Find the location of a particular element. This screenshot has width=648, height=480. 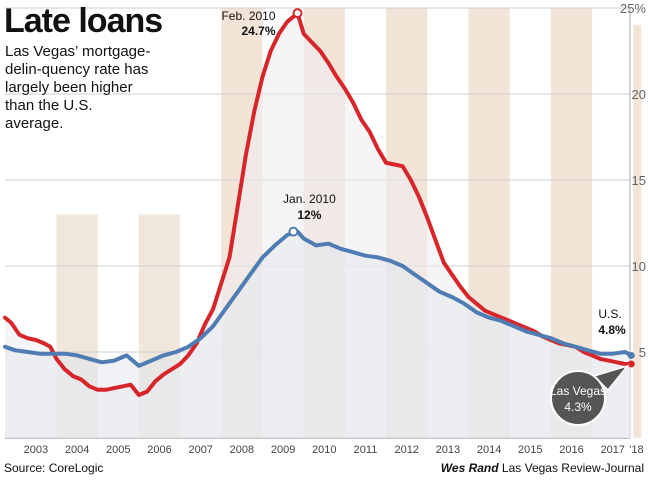

x-tick-18: ’18 is located at coordinates (636, 450).